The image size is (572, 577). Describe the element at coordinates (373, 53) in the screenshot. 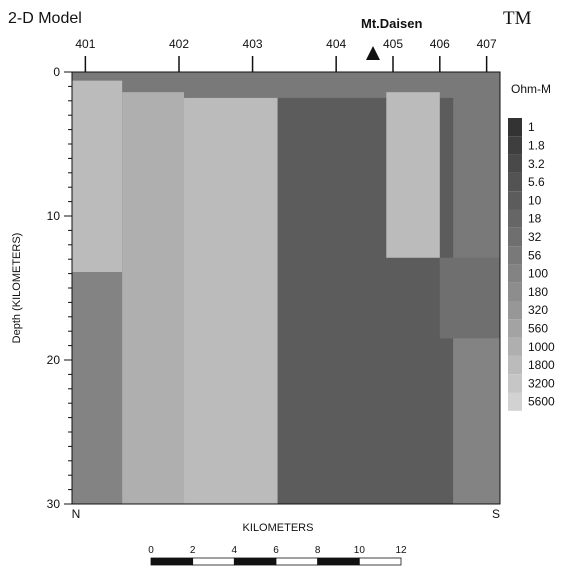

I see `volcano-marker-icon` at that location.